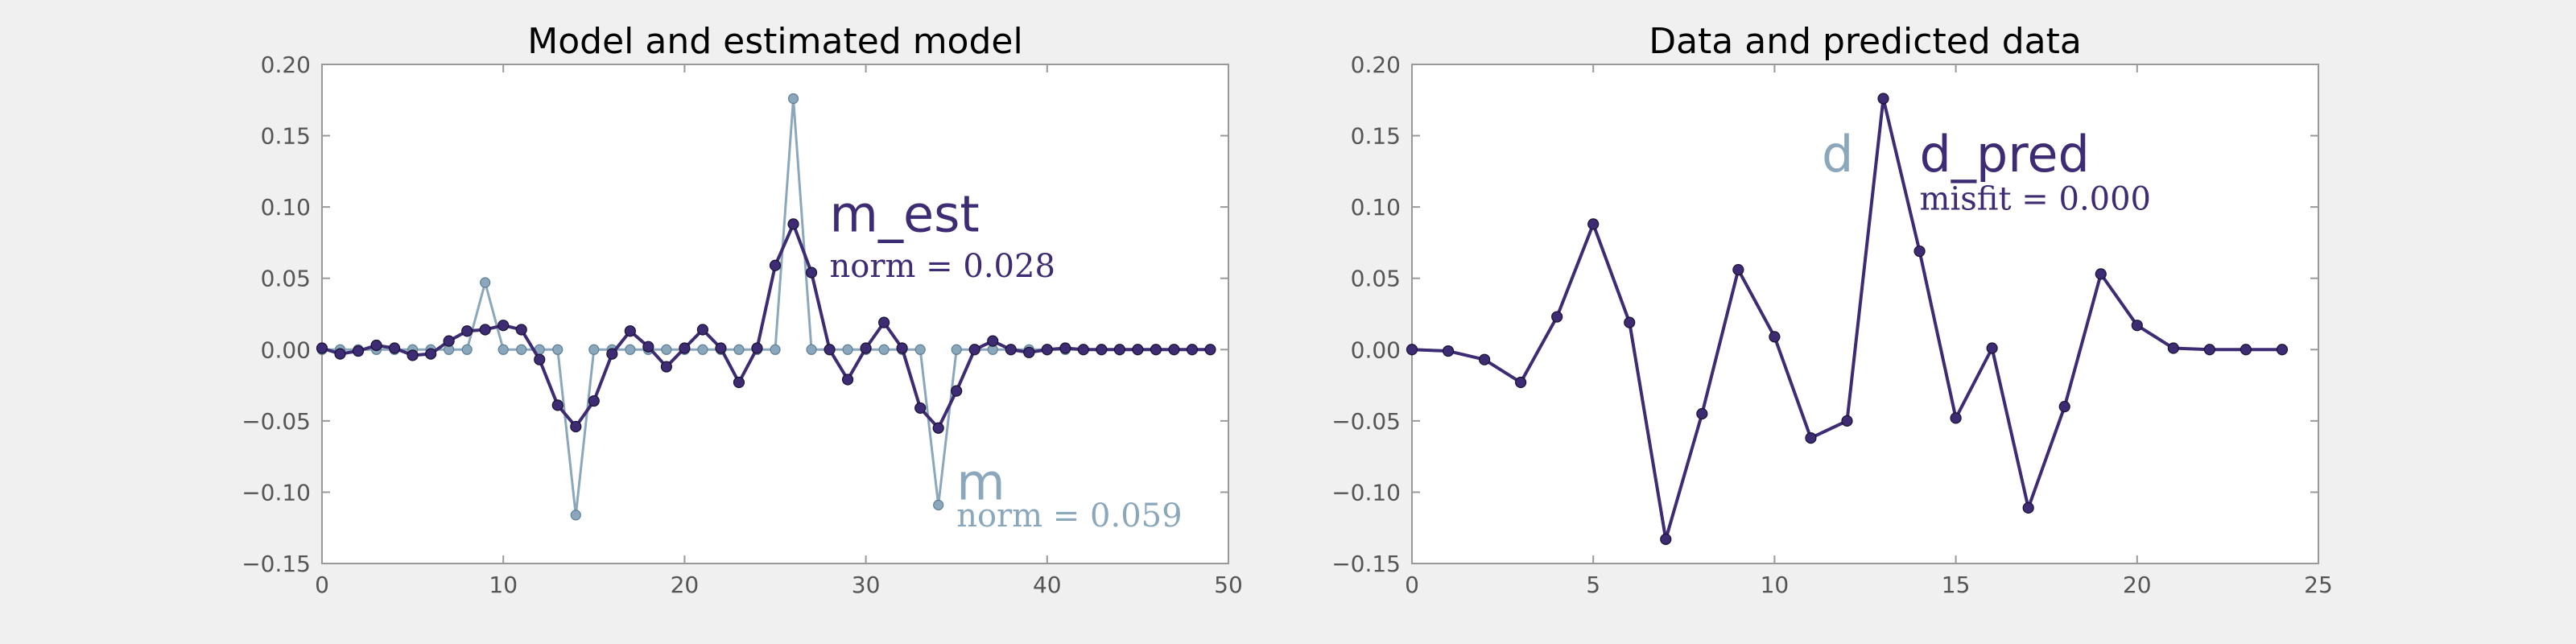 Image resolution: width=2576 pixels, height=644 pixels. I want to click on left-y-tick-label: 0.20, so click(286, 65).